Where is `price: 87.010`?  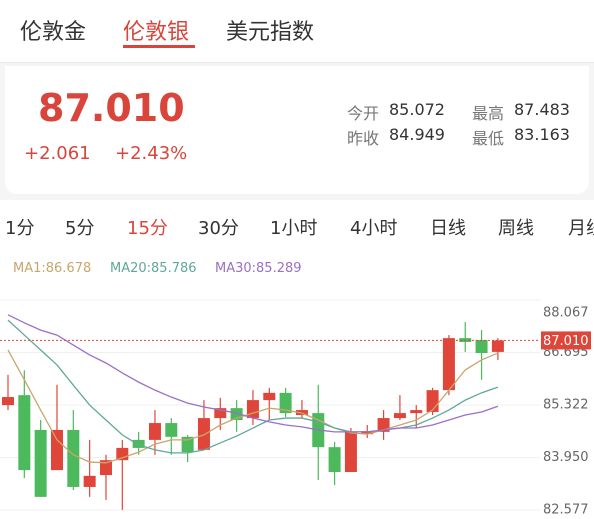 price: 87.010 is located at coordinates (111, 108).